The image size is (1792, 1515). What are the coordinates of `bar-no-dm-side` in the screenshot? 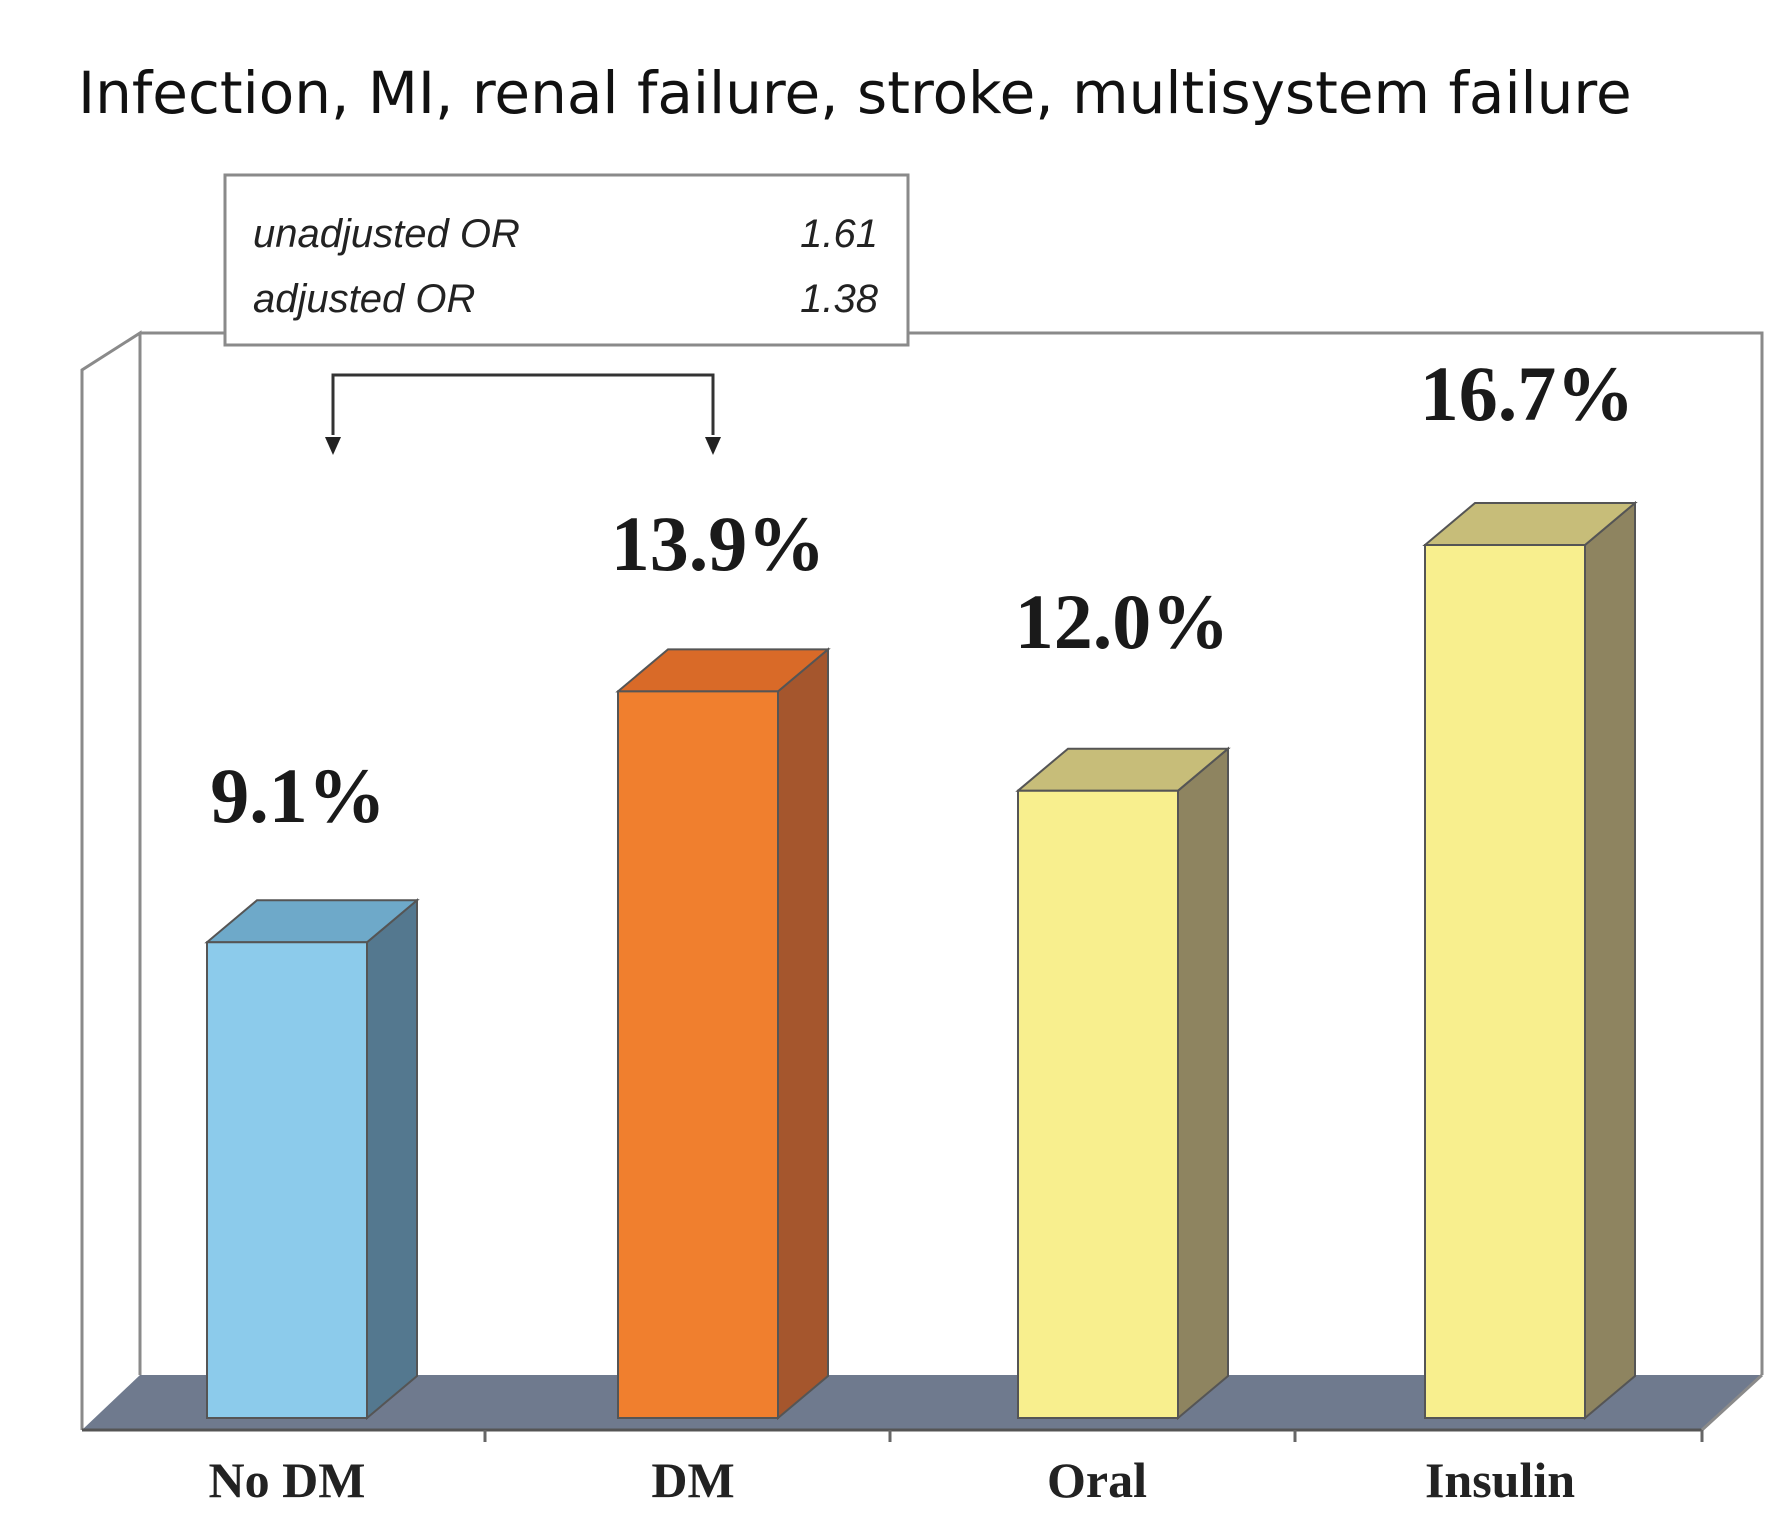 It's located at (392, 1159).